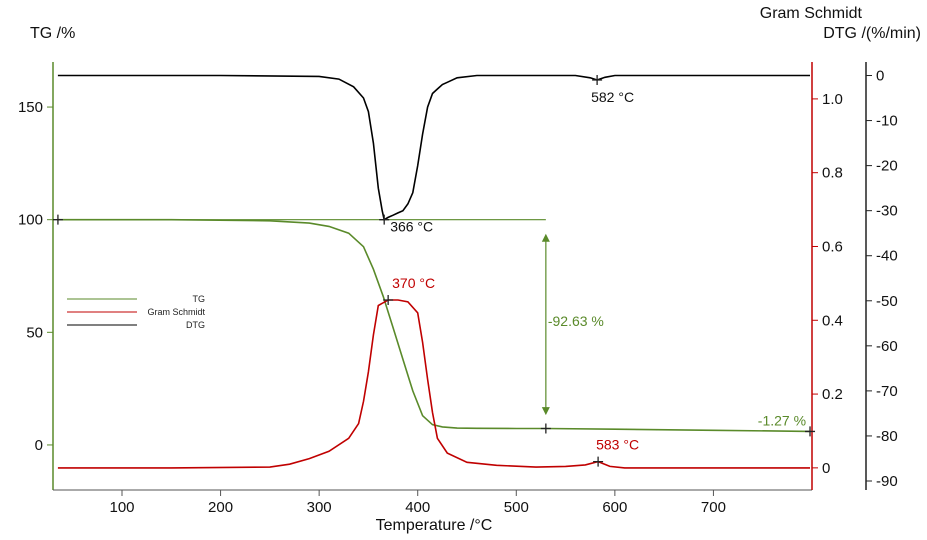 The width and height of the screenshot is (927, 540). I want to click on x-axis-ticks: 100 200 300 400 500 600 700, so click(417, 503).